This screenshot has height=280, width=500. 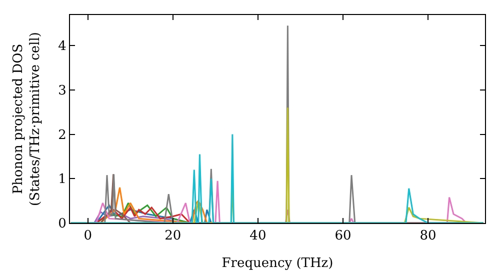 I want to click on y-tick-label: 0, so click(x=62, y=224).